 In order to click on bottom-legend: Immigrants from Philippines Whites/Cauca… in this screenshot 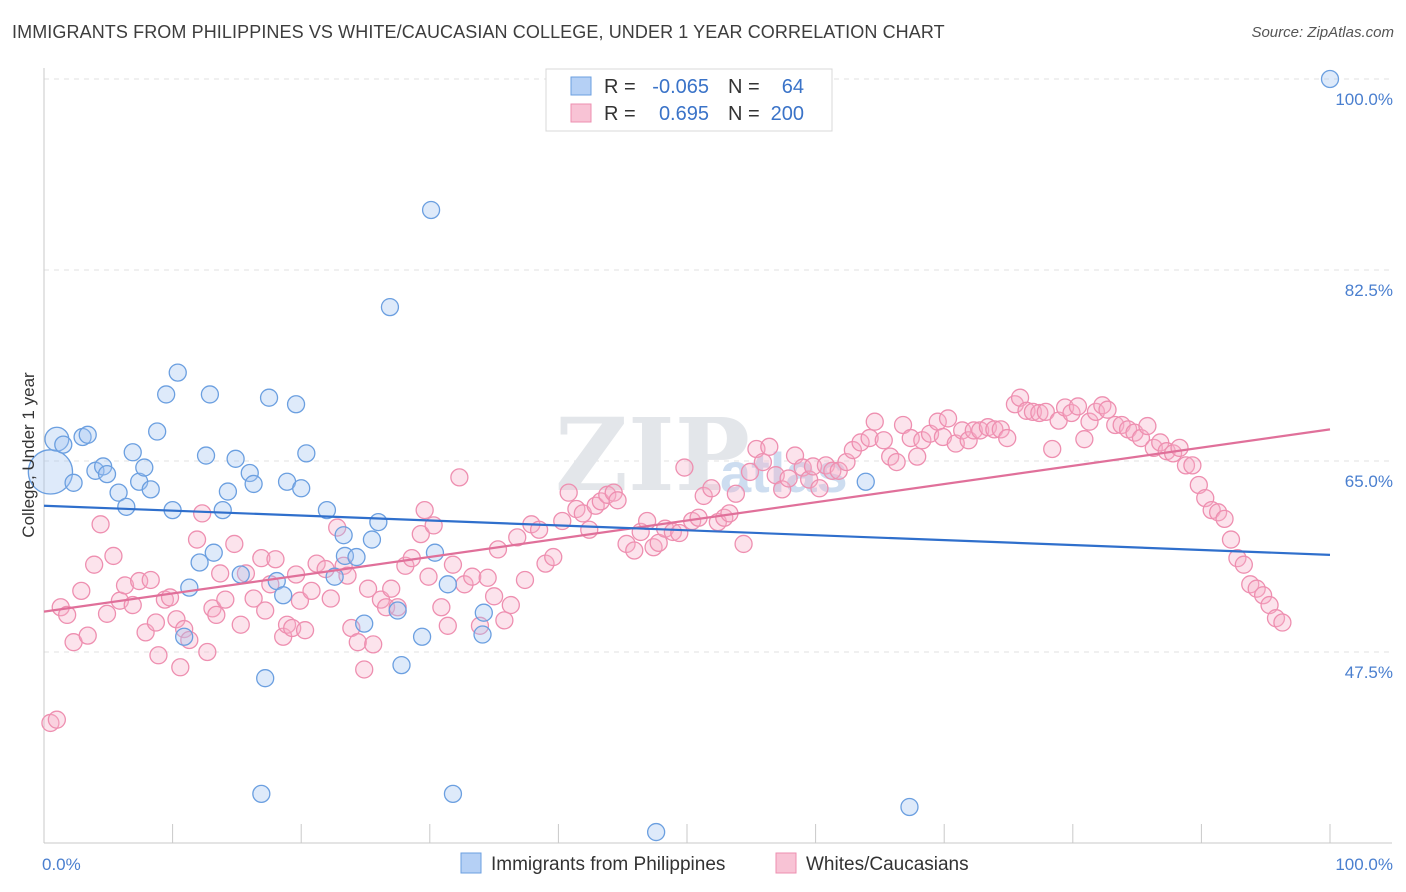, I will do `click(714, 863)`.